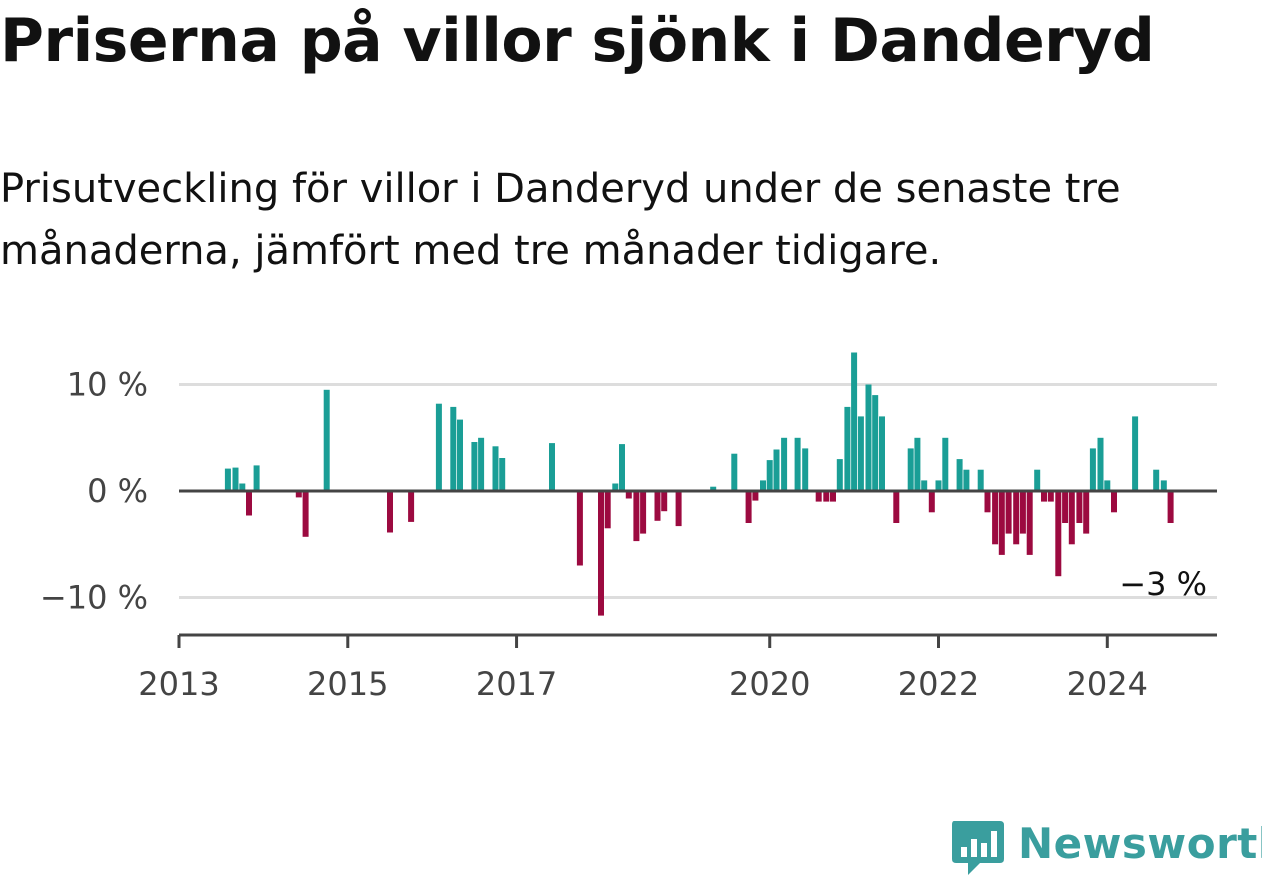  What do you see at coordinates (94, 598) in the screenshot?
I see `y-tick-label: −10 %` at bounding box center [94, 598].